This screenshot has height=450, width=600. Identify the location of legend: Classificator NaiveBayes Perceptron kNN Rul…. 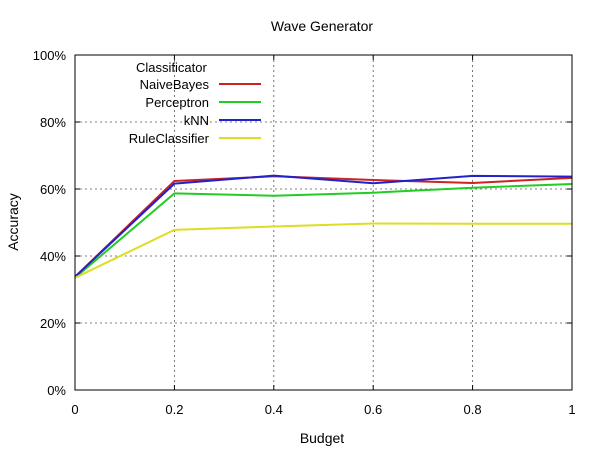
(195, 103).